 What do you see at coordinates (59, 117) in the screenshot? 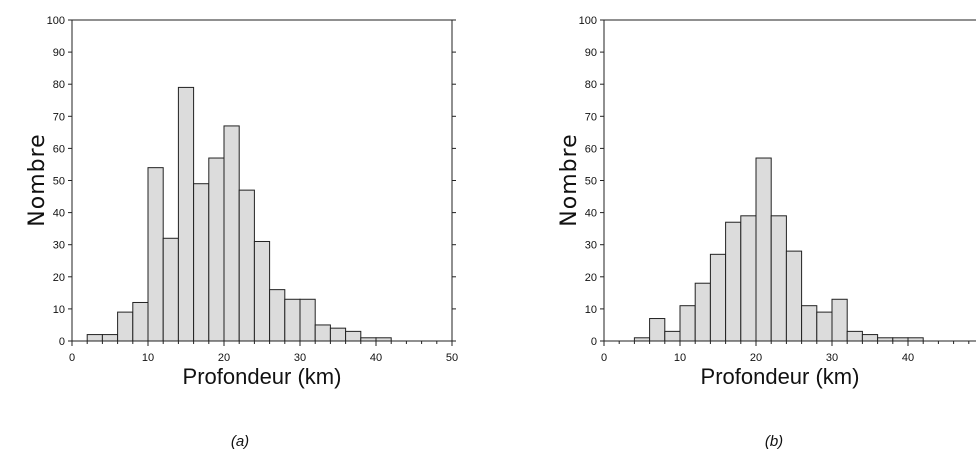
I see `y-tick-label-a-7: 70` at bounding box center [59, 117].